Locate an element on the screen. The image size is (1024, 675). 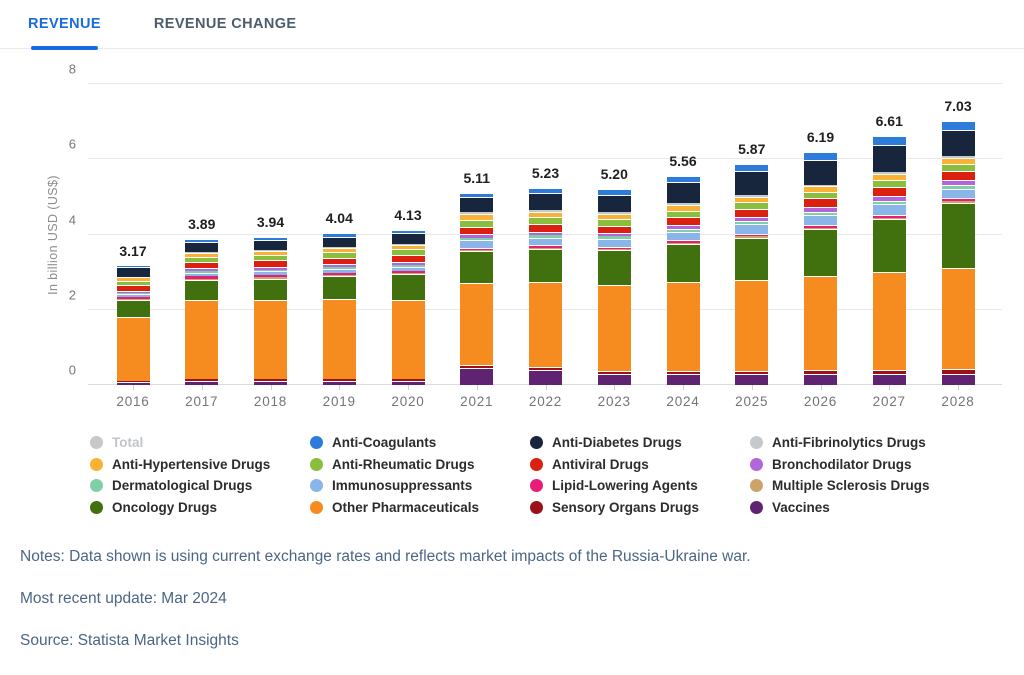
bar-2020 is located at coordinates (408, 307).